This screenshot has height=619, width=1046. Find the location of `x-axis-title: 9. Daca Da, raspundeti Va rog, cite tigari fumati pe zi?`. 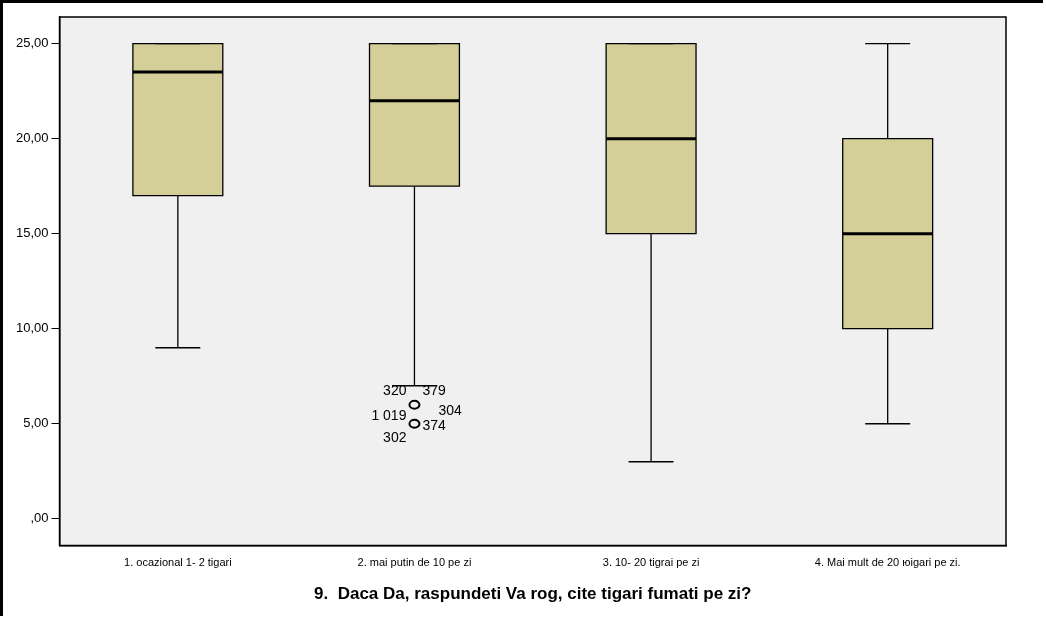

x-axis-title: 9. Daca Da, raspundeti Va rog, cite tigari fumati pe zi? is located at coordinates (533, 594).